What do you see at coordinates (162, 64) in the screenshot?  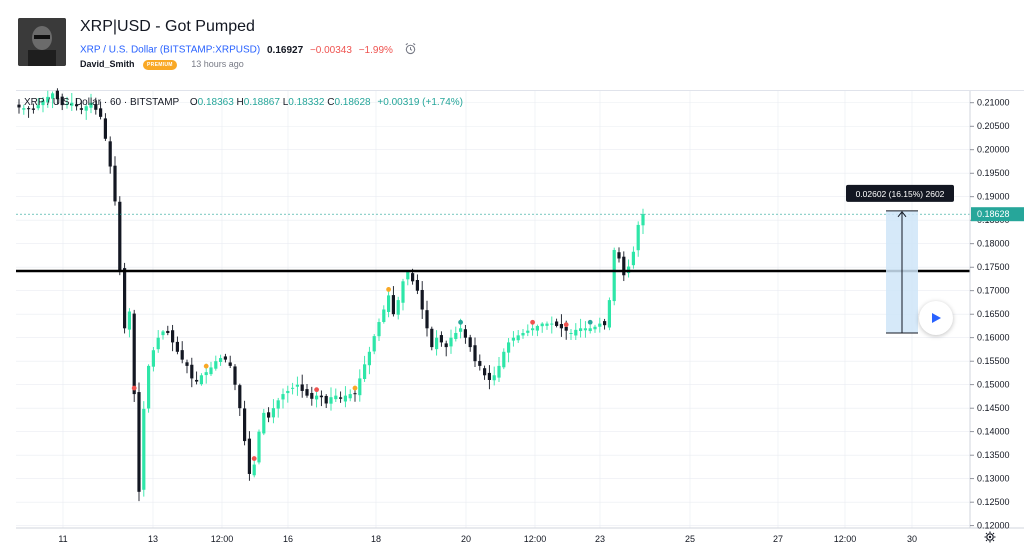 I see `author-line: David_Smith PREMIUM 13 hours ago` at bounding box center [162, 64].